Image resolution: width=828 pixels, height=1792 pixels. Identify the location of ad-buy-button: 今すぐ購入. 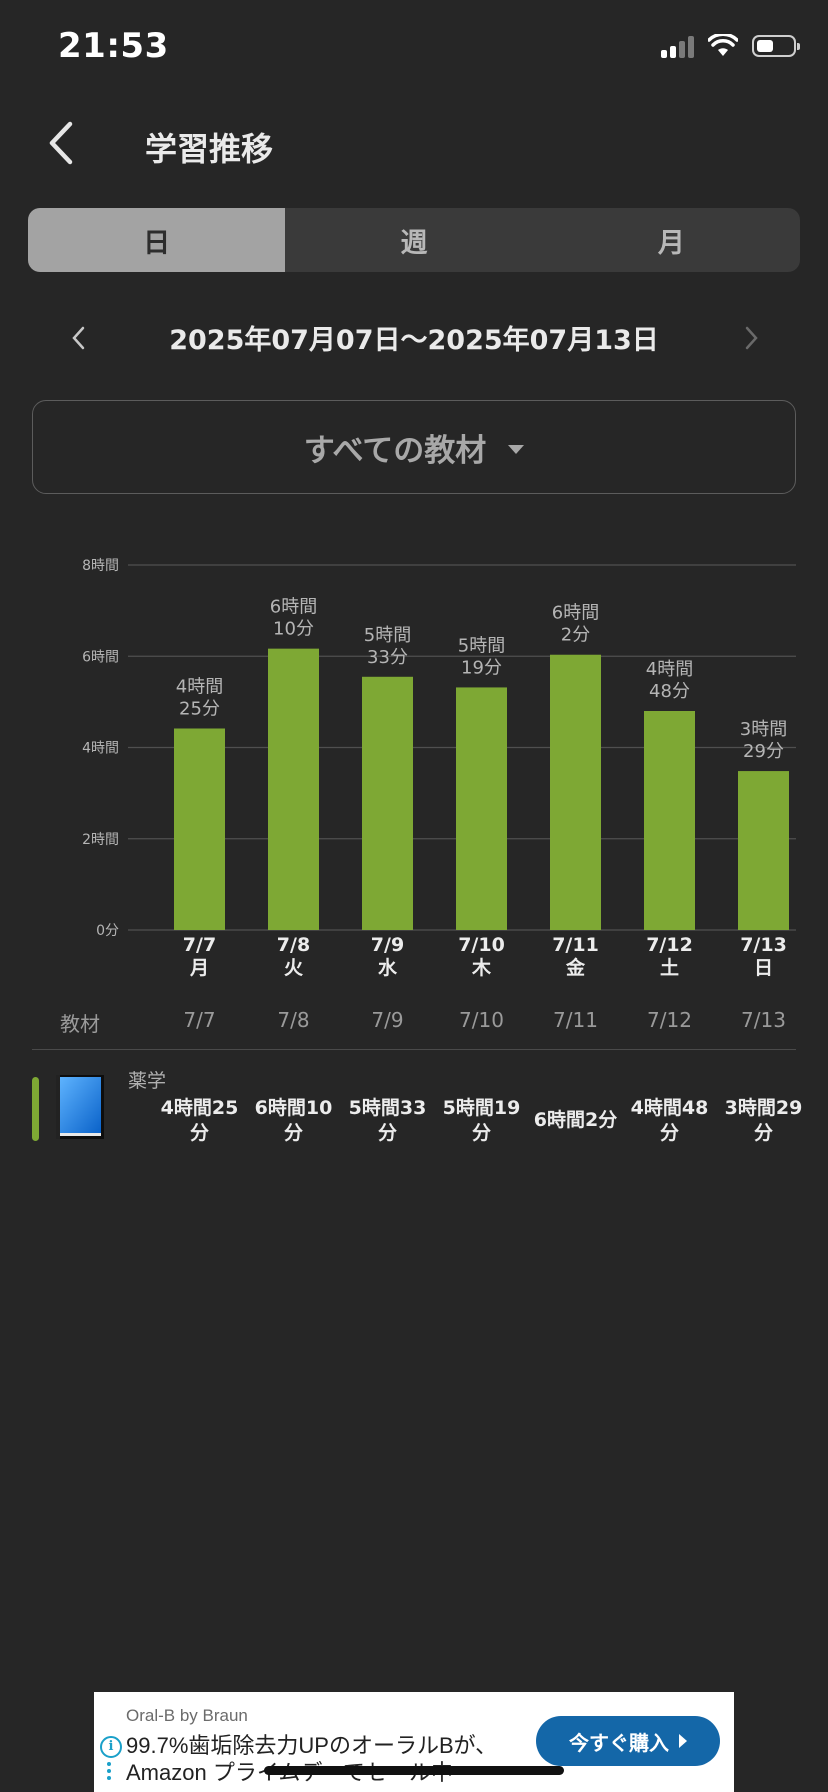
(628, 1741).